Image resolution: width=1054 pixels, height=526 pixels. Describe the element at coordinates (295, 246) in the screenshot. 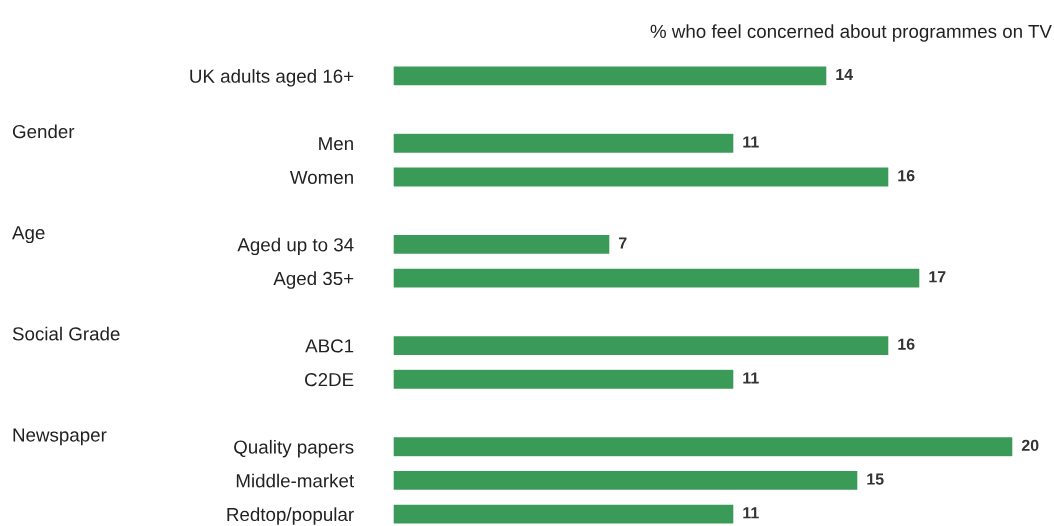

I see `y-tick-label: Aged up to 34` at that location.